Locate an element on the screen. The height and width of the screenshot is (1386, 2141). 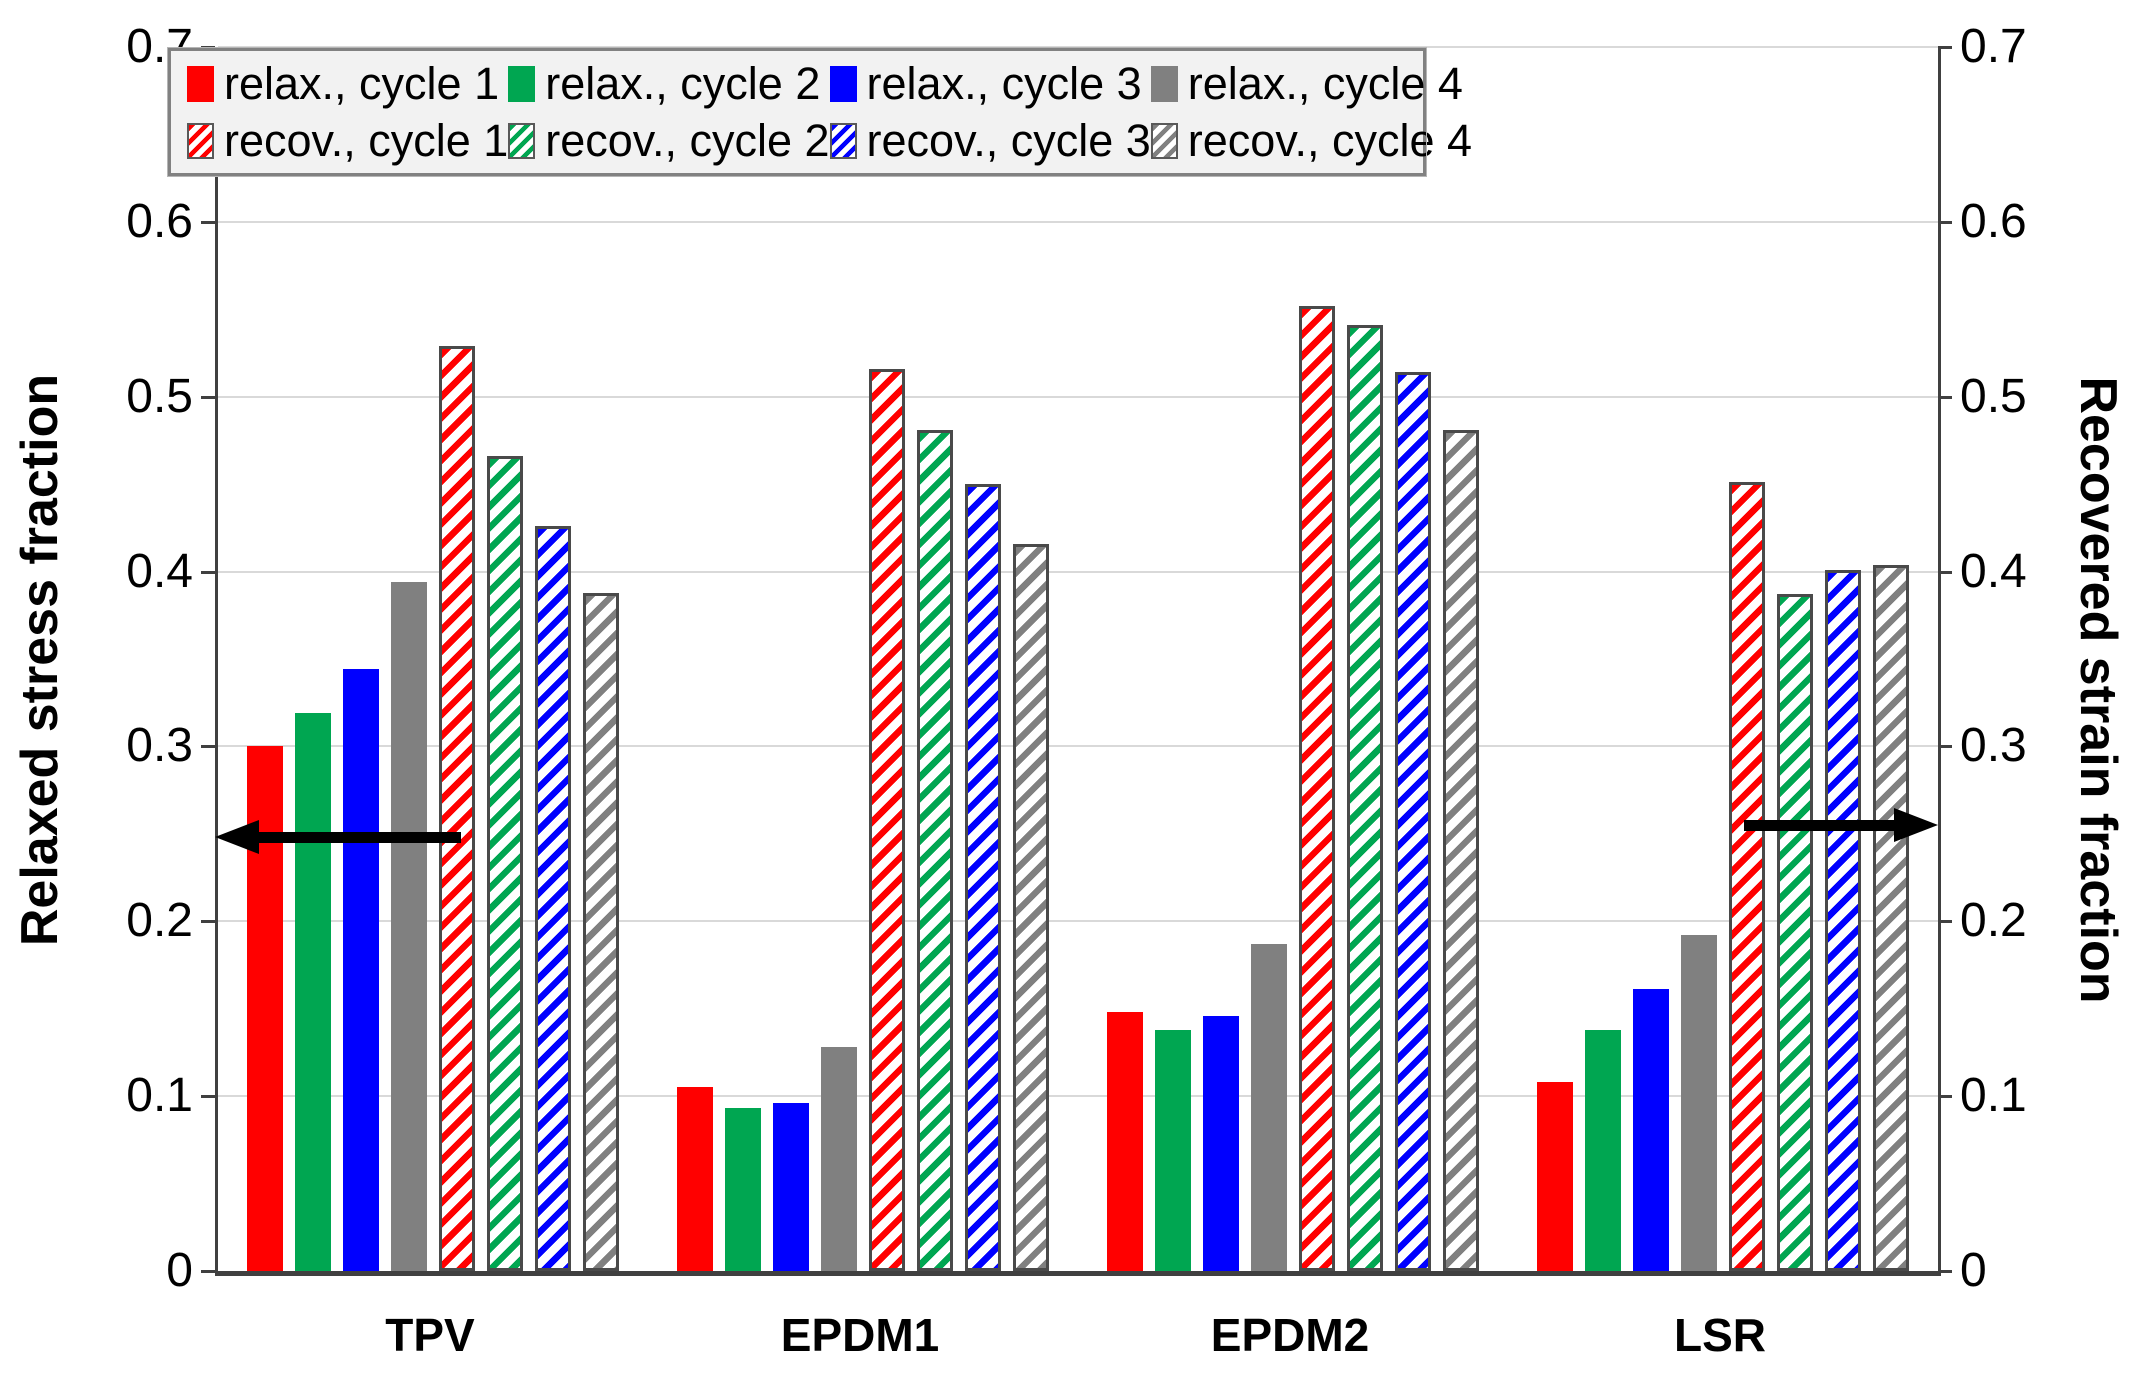
gridline-0.7 is located at coordinates (1078, 47).